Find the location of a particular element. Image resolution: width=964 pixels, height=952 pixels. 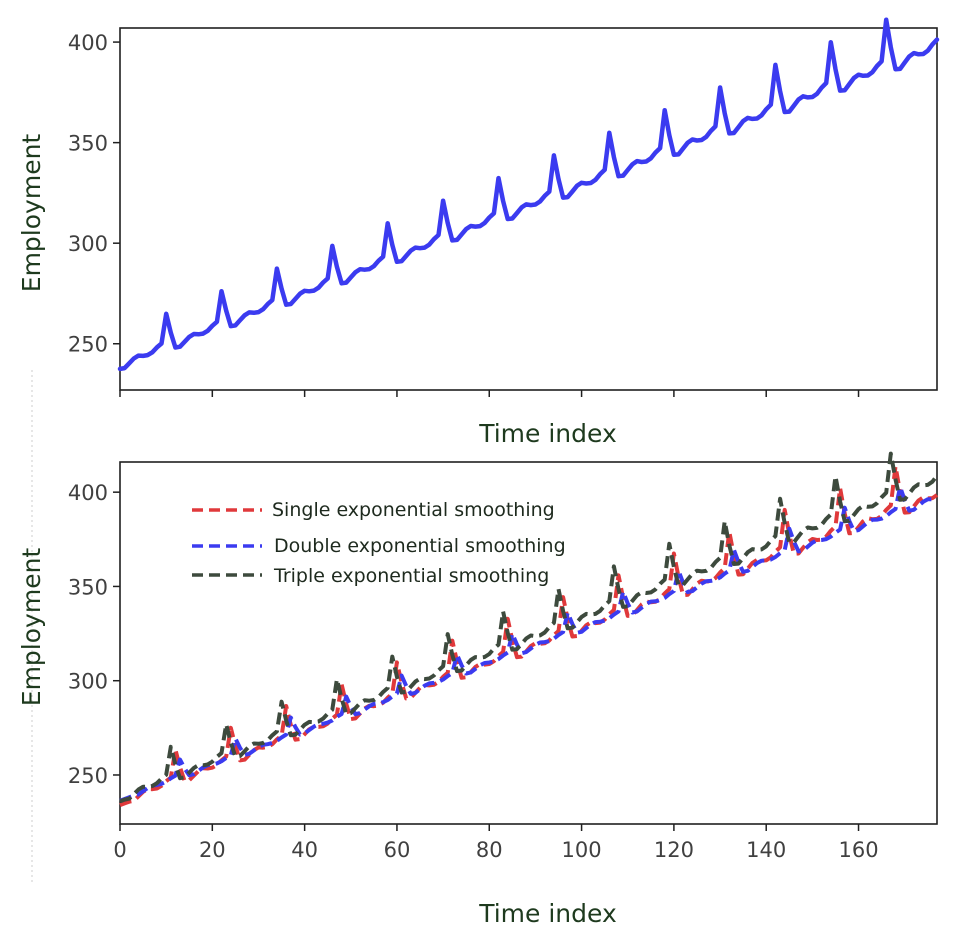

bottom-x-tick-label: 60 is located at coordinates (397, 850).